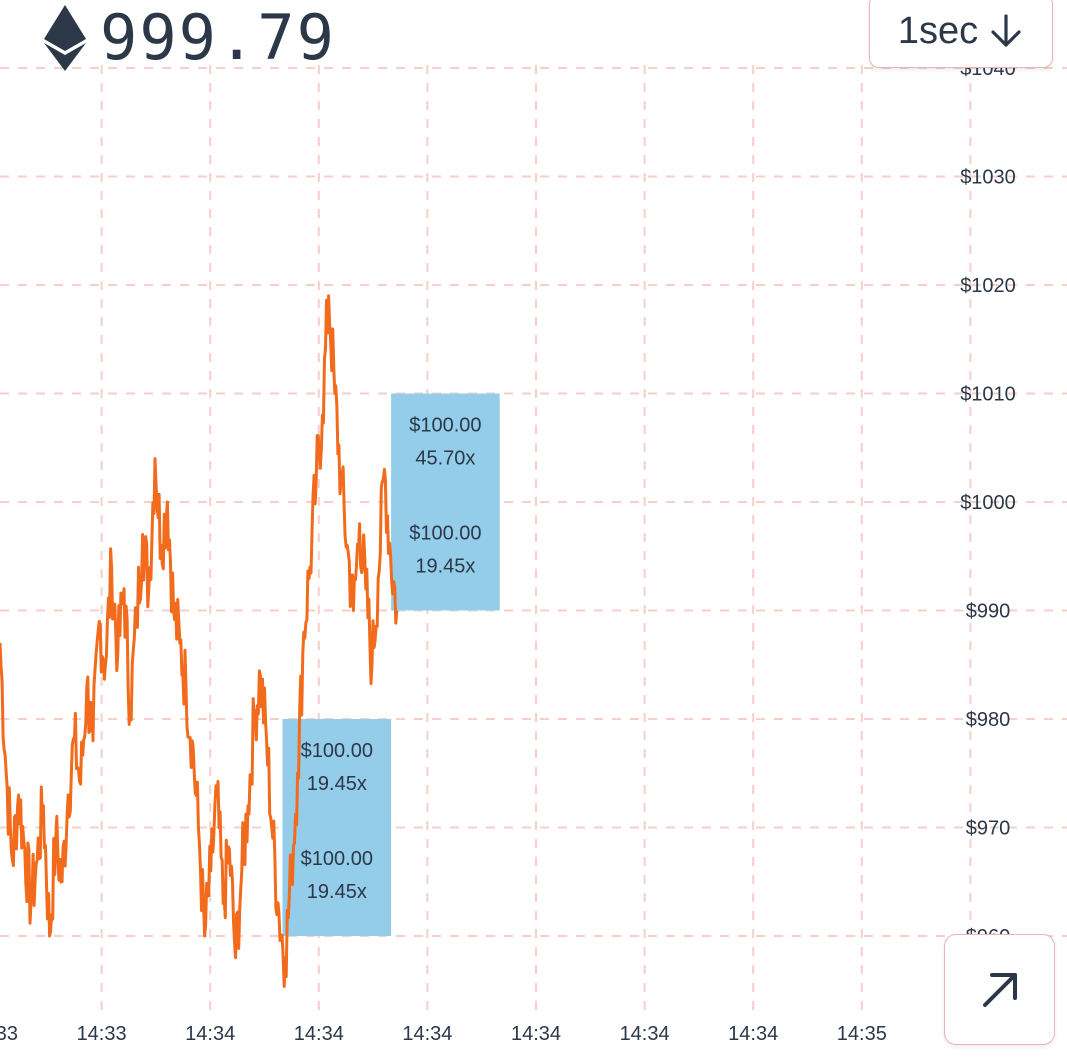 Image resolution: width=1067 pixels, height=1060 pixels. What do you see at coordinates (988, 286) in the screenshot?
I see `y-tick-label: $1020` at bounding box center [988, 286].